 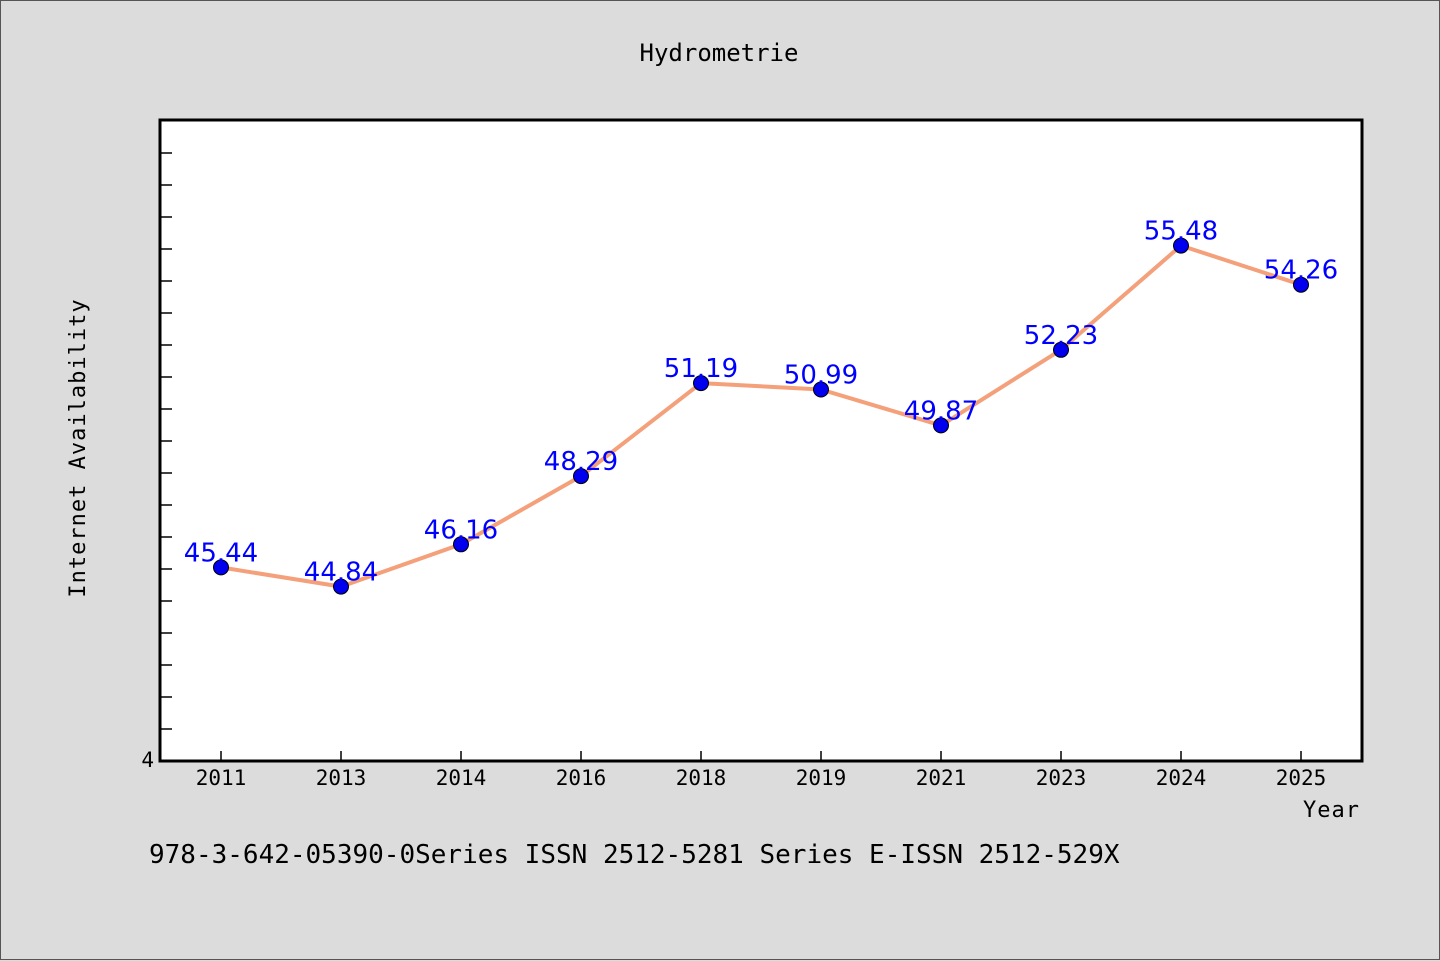 I want to click on x-tick-label: 2014, so click(x=461, y=778).